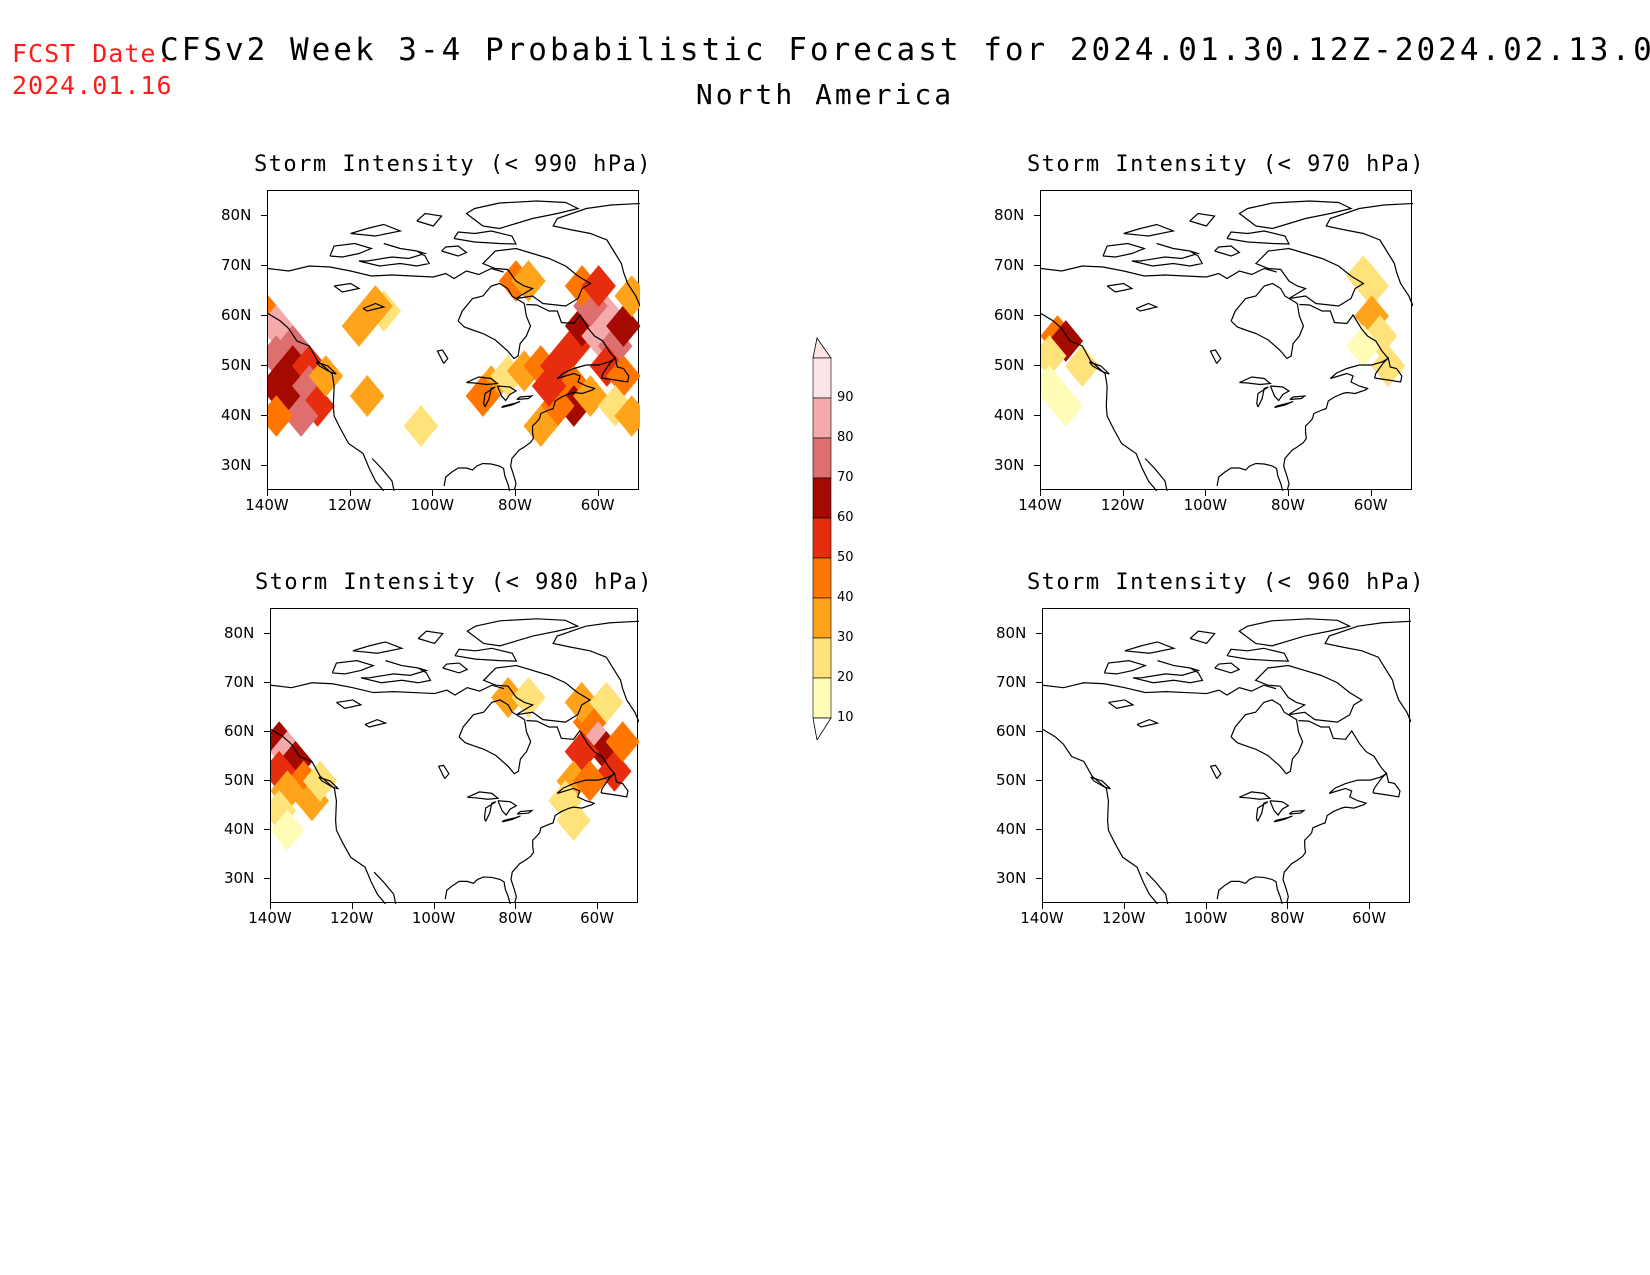 This screenshot has width=1650, height=1275. Describe the element at coordinates (515, 918) in the screenshot. I see `lon-tick-label: 80W` at that location.